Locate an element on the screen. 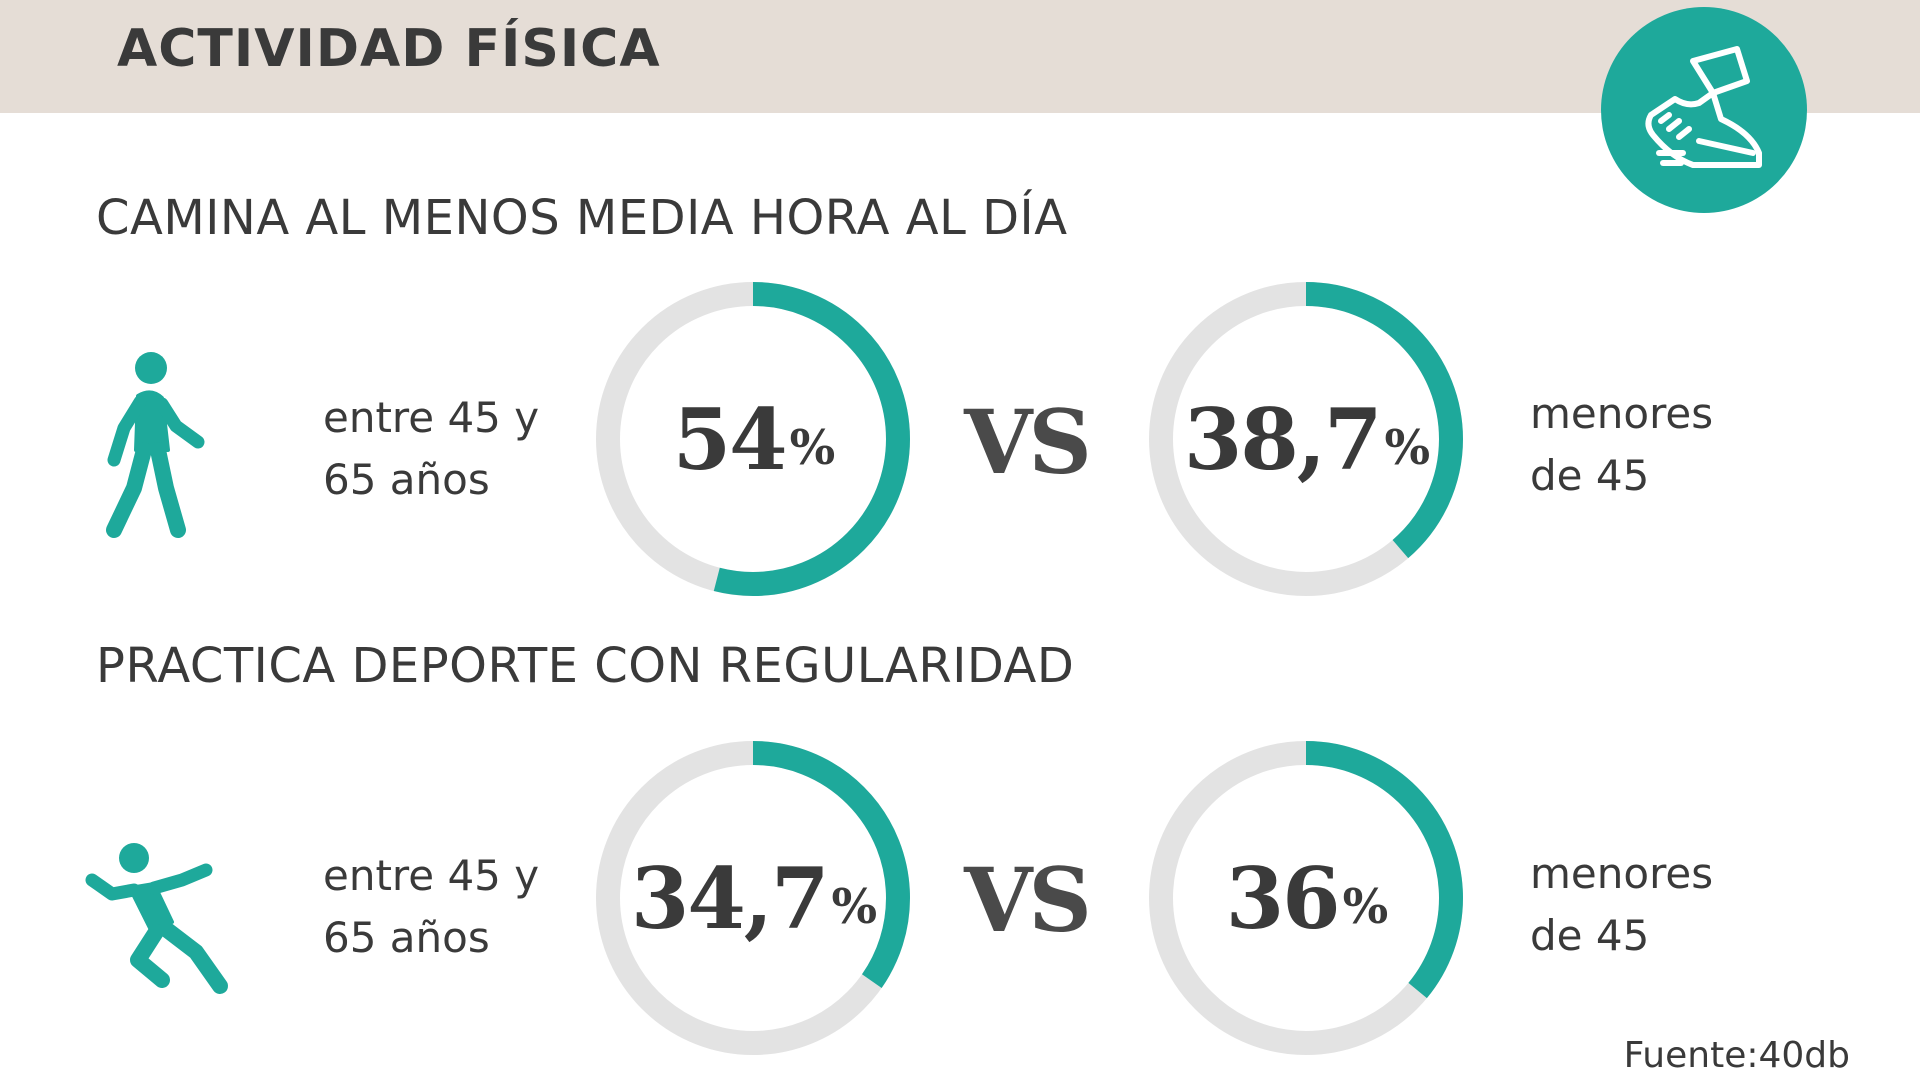 Image resolution: width=1920 pixels, height=1080 pixels. donut-chart: 36% is located at coordinates (1306, 898).